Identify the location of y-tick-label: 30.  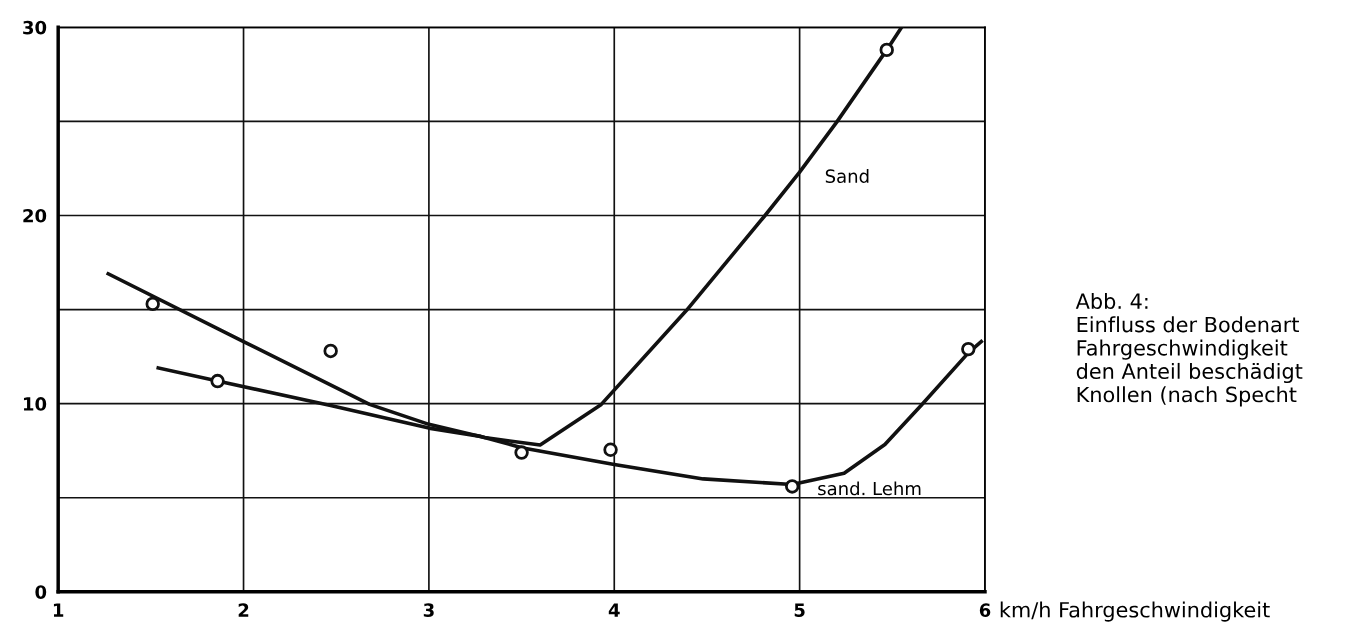
(35, 27).